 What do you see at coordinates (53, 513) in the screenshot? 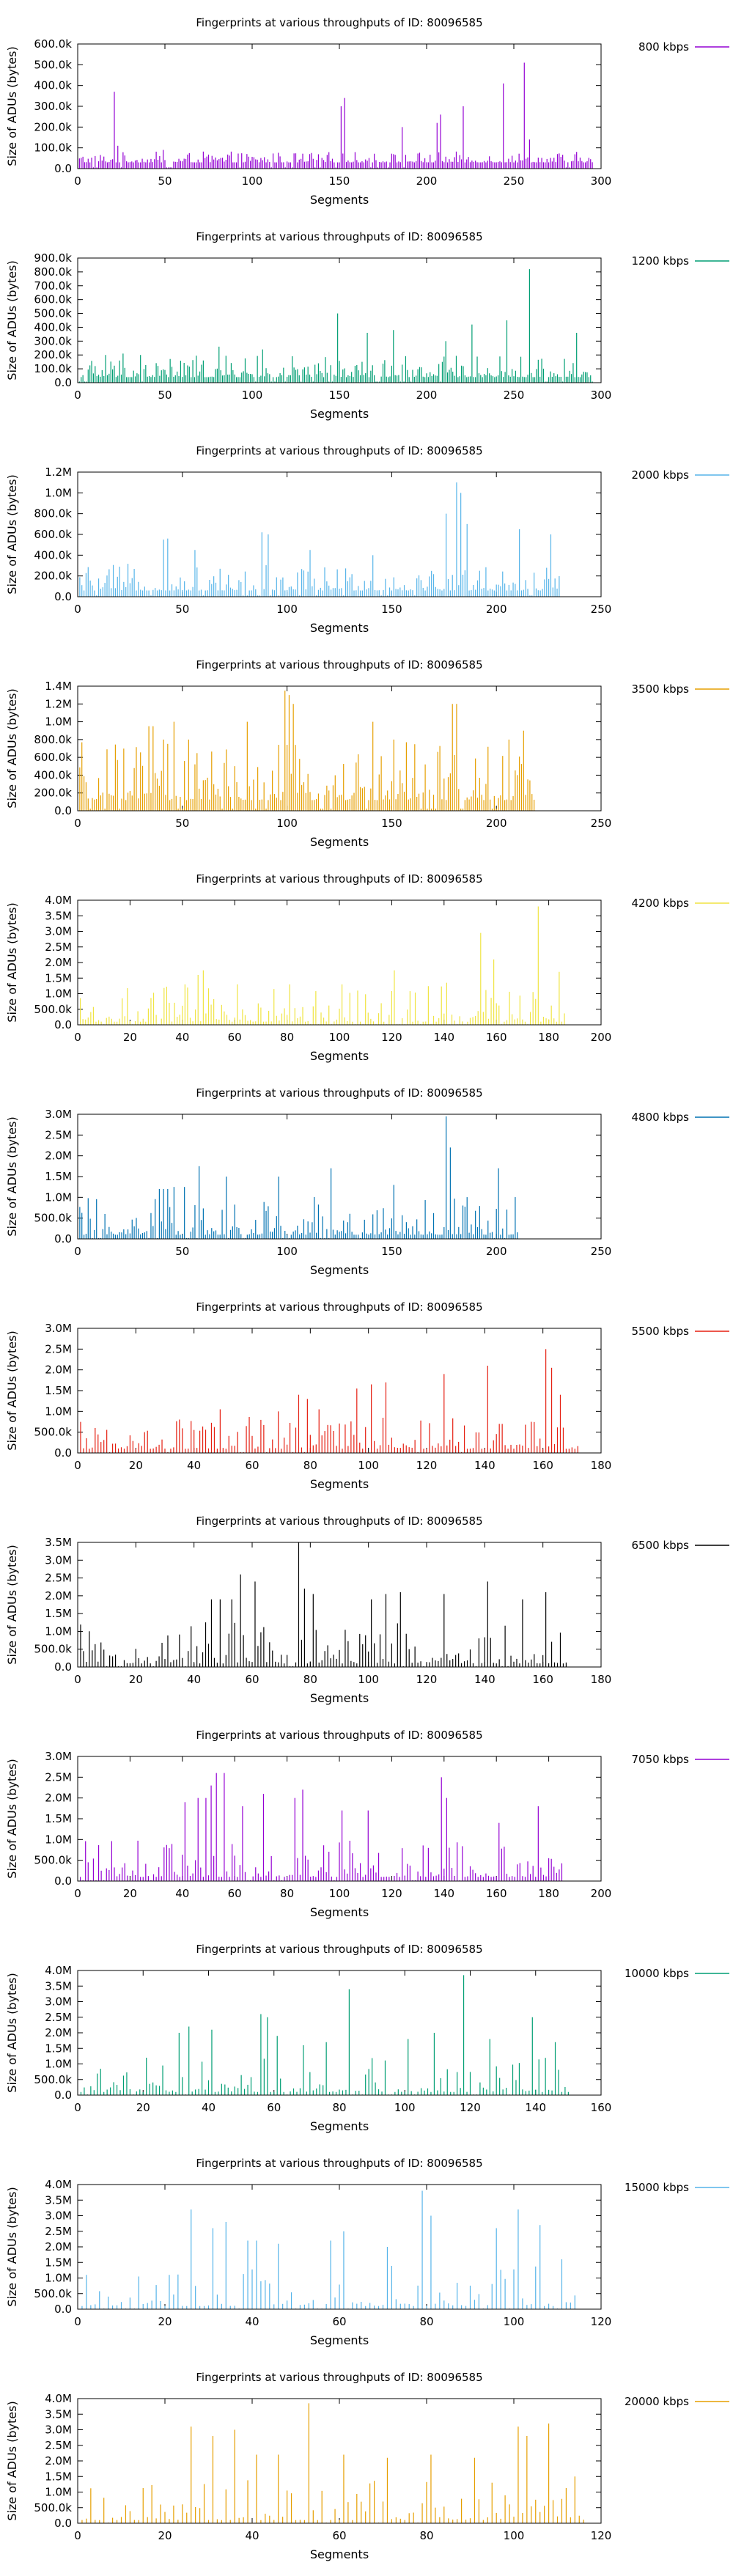
I see `y-tick-label: 800.0k` at bounding box center [53, 513].